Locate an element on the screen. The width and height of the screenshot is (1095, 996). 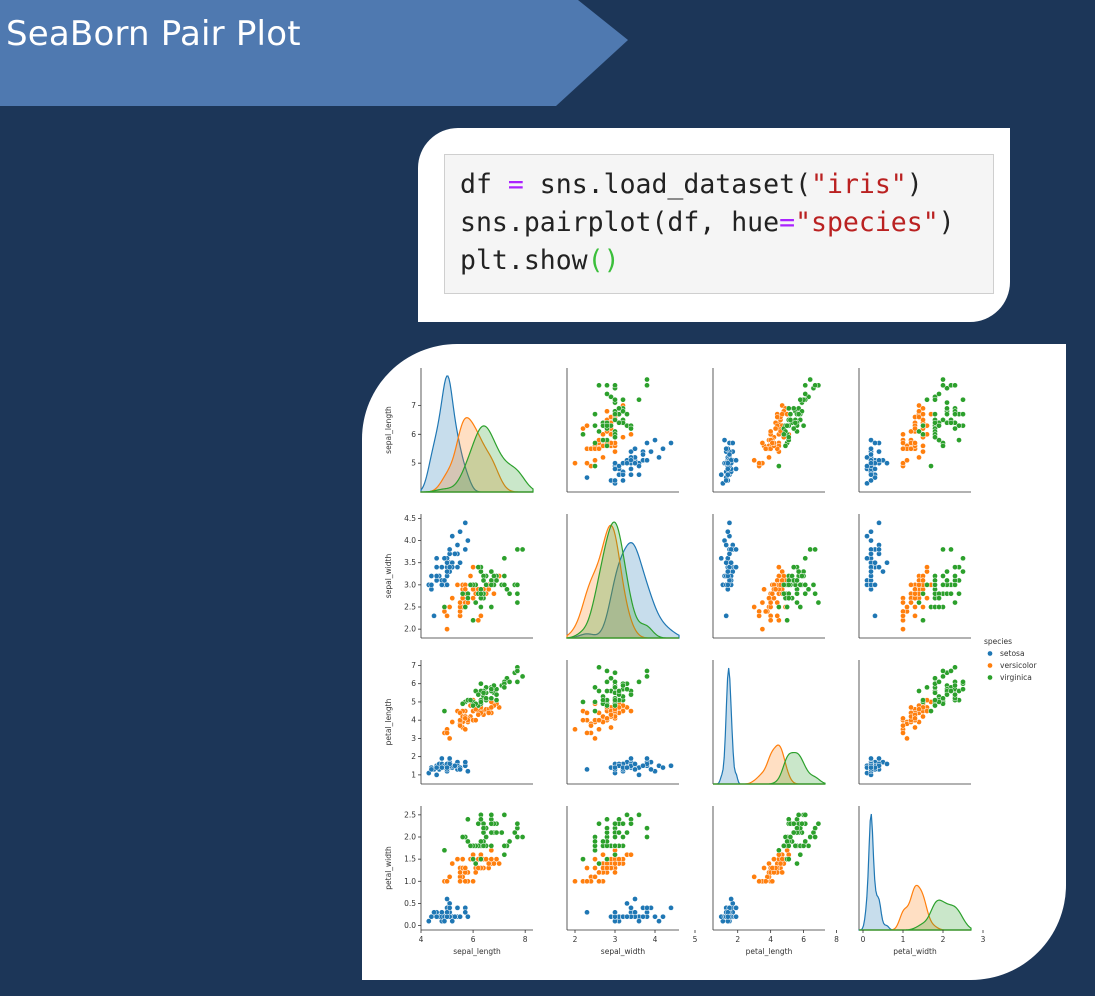
x-tick-label: 3 is located at coordinates (983, 939).